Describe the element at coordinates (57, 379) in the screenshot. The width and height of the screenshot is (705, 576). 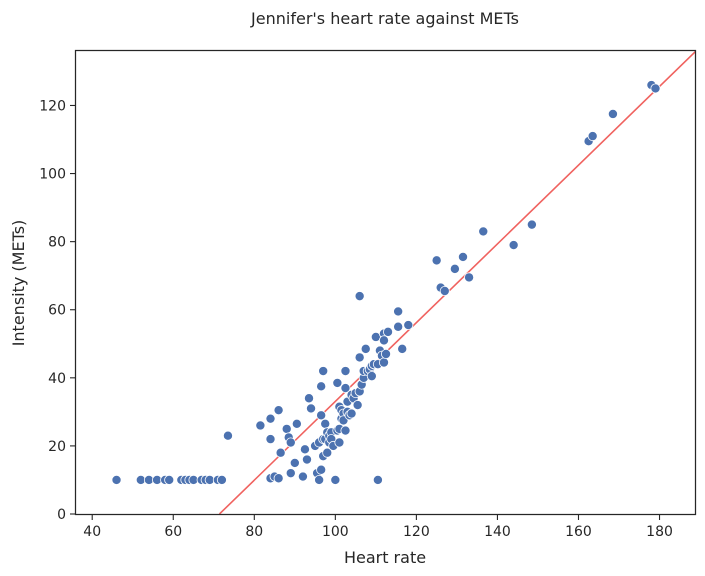
I see `y-tick-label: 40` at that location.